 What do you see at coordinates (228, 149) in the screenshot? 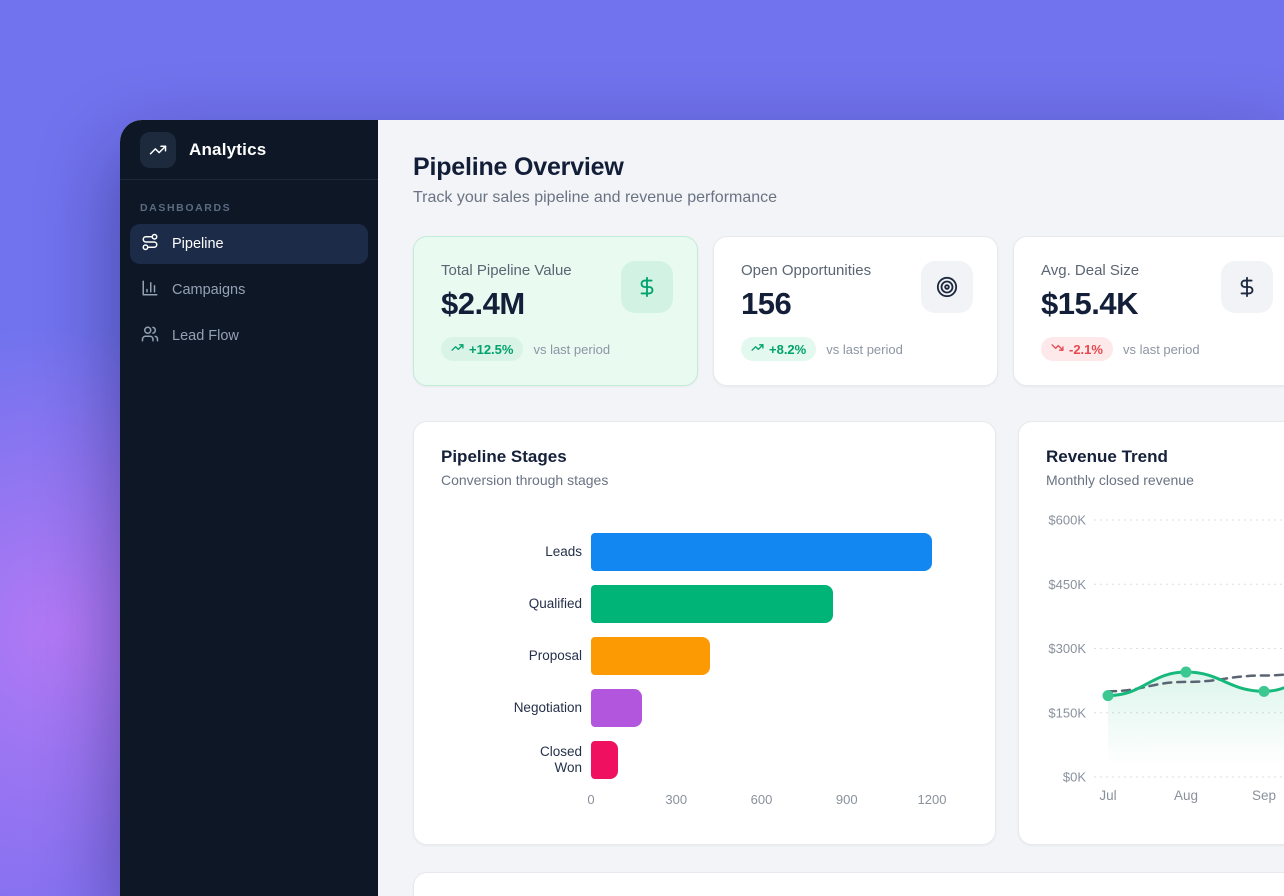
I see `app-title: Analytics` at bounding box center [228, 149].